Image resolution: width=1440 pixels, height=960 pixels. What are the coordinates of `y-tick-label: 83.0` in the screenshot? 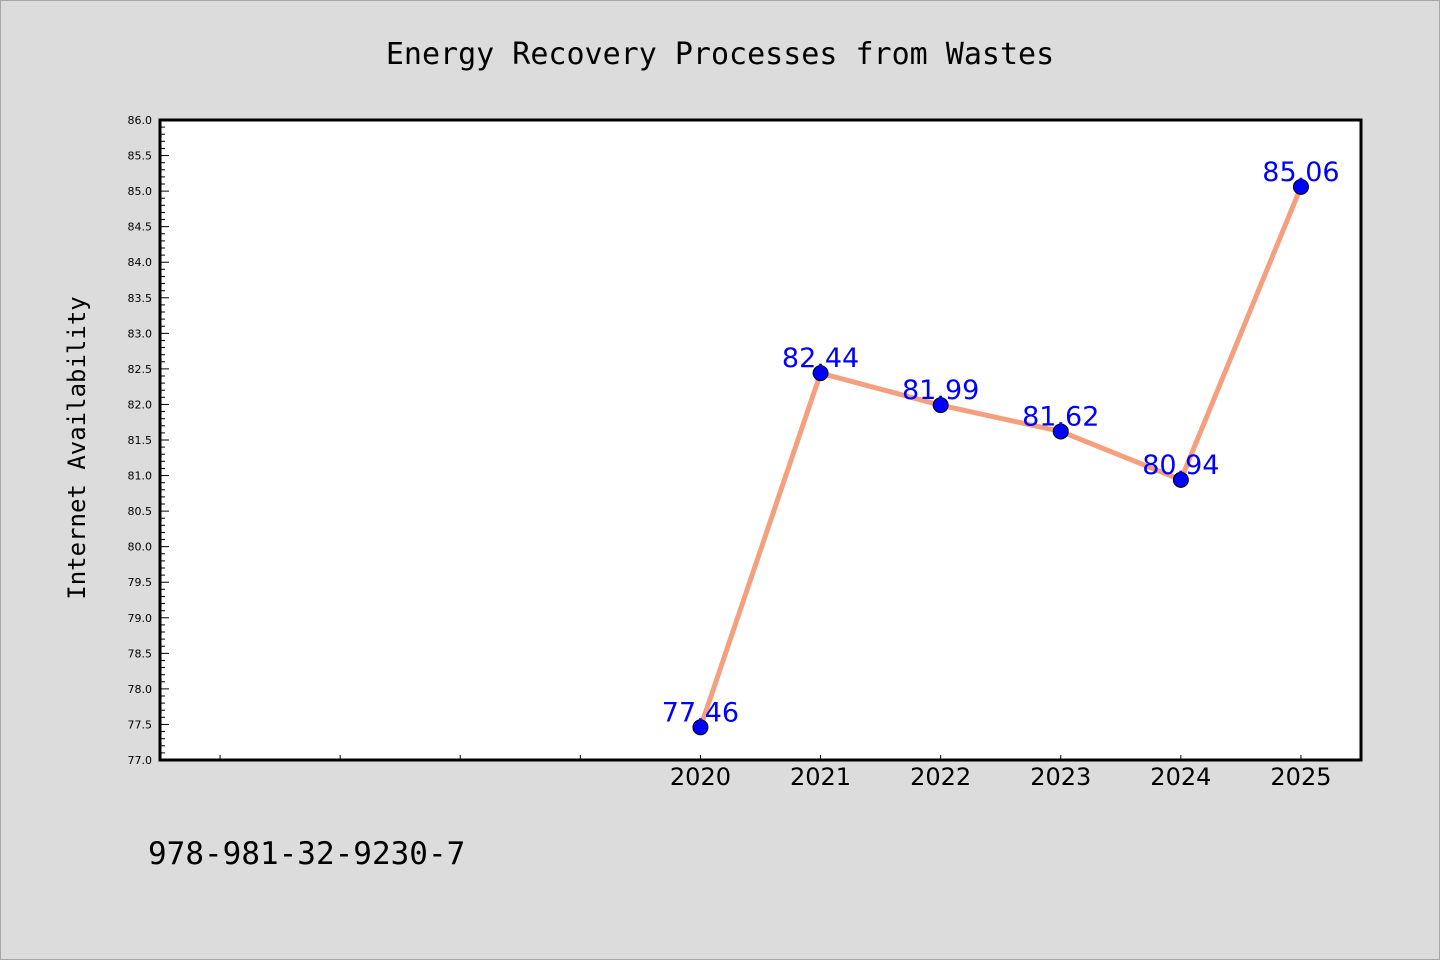 It's located at (140, 333).